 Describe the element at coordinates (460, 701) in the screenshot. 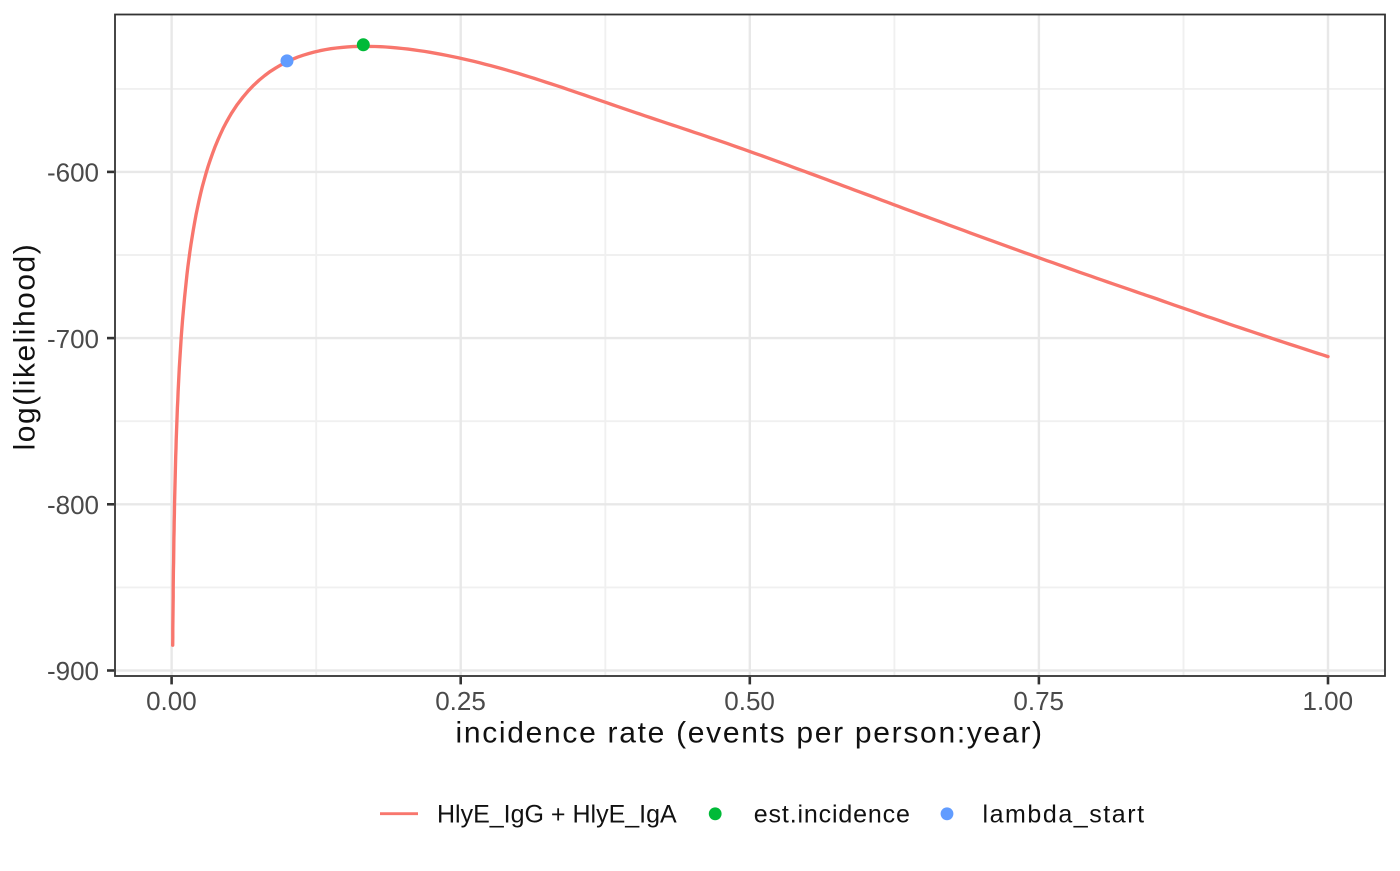

I see `svg-text: 0.25` at that location.